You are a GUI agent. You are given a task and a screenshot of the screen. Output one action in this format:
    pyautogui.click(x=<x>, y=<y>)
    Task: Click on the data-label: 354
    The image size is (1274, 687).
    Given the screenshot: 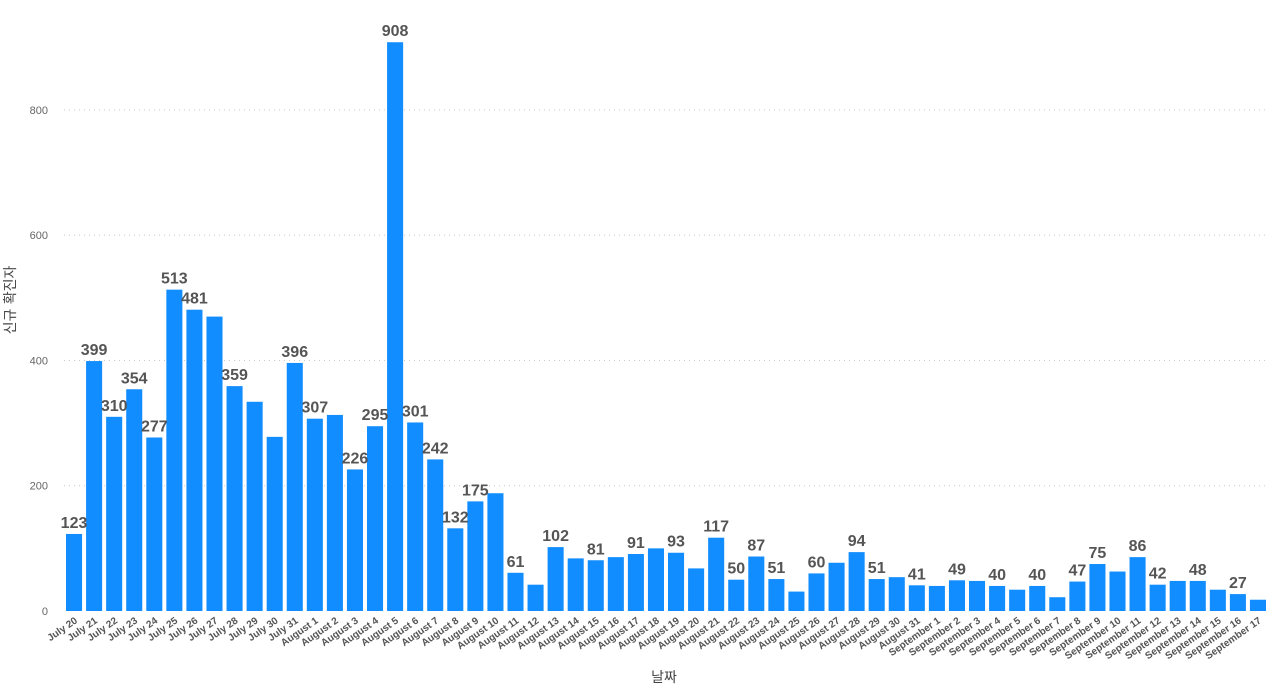 What is the action you would take?
    pyautogui.click(x=134, y=378)
    